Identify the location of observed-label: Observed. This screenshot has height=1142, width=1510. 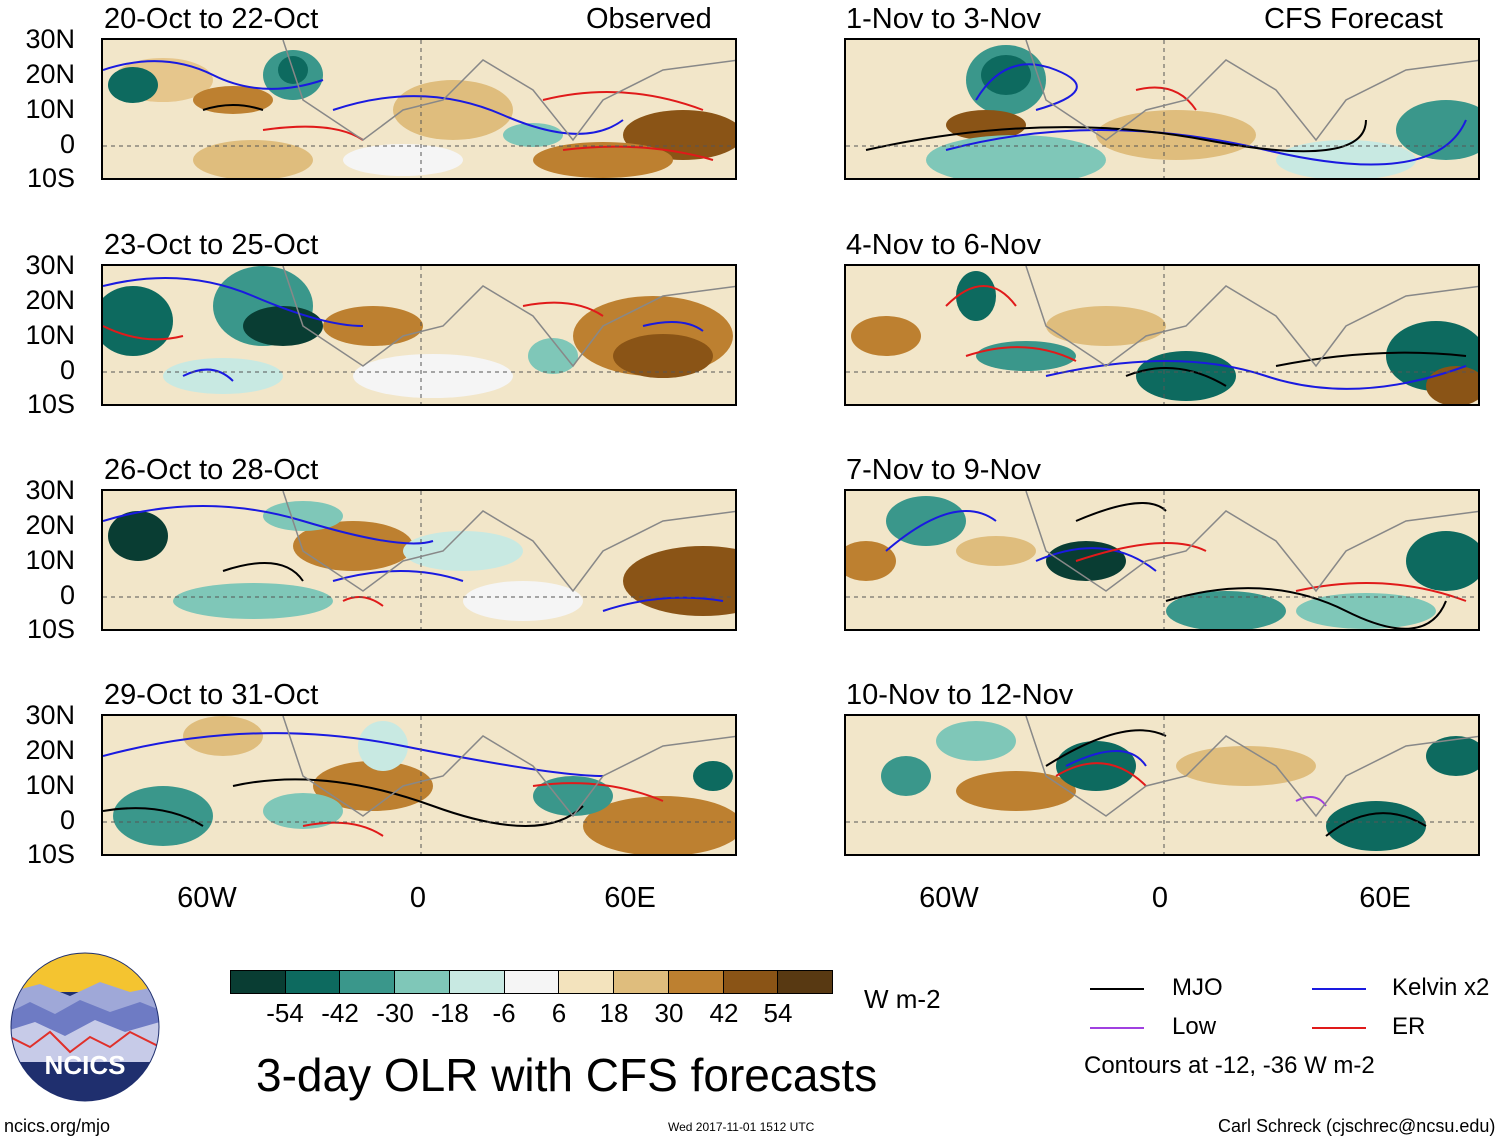
(649, 19).